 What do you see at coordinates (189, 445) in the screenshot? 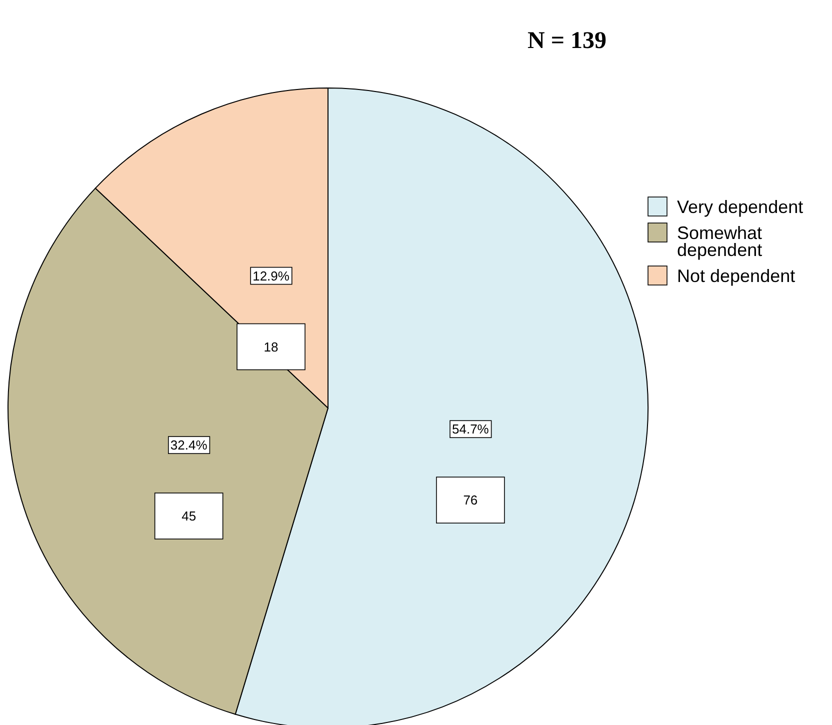
I see `text: 32.4%` at bounding box center [189, 445].